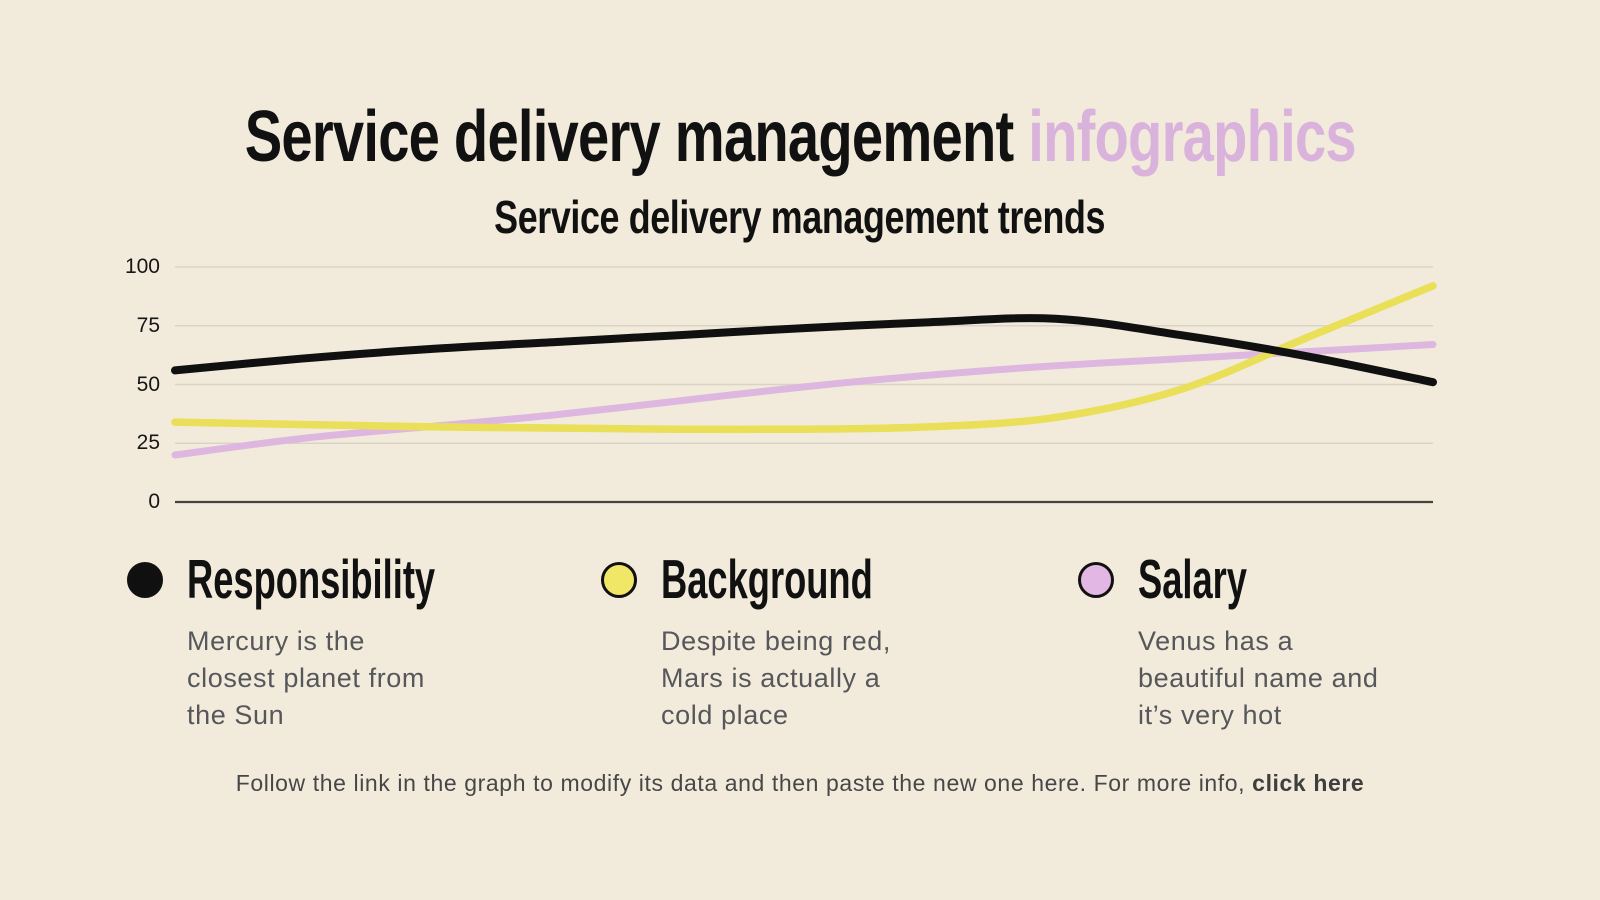 Image resolution: width=1600 pixels, height=900 pixels. What do you see at coordinates (311, 579) in the screenshot?
I see `legend-label-responsibility: Responsibility` at bounding box center [311, 579].